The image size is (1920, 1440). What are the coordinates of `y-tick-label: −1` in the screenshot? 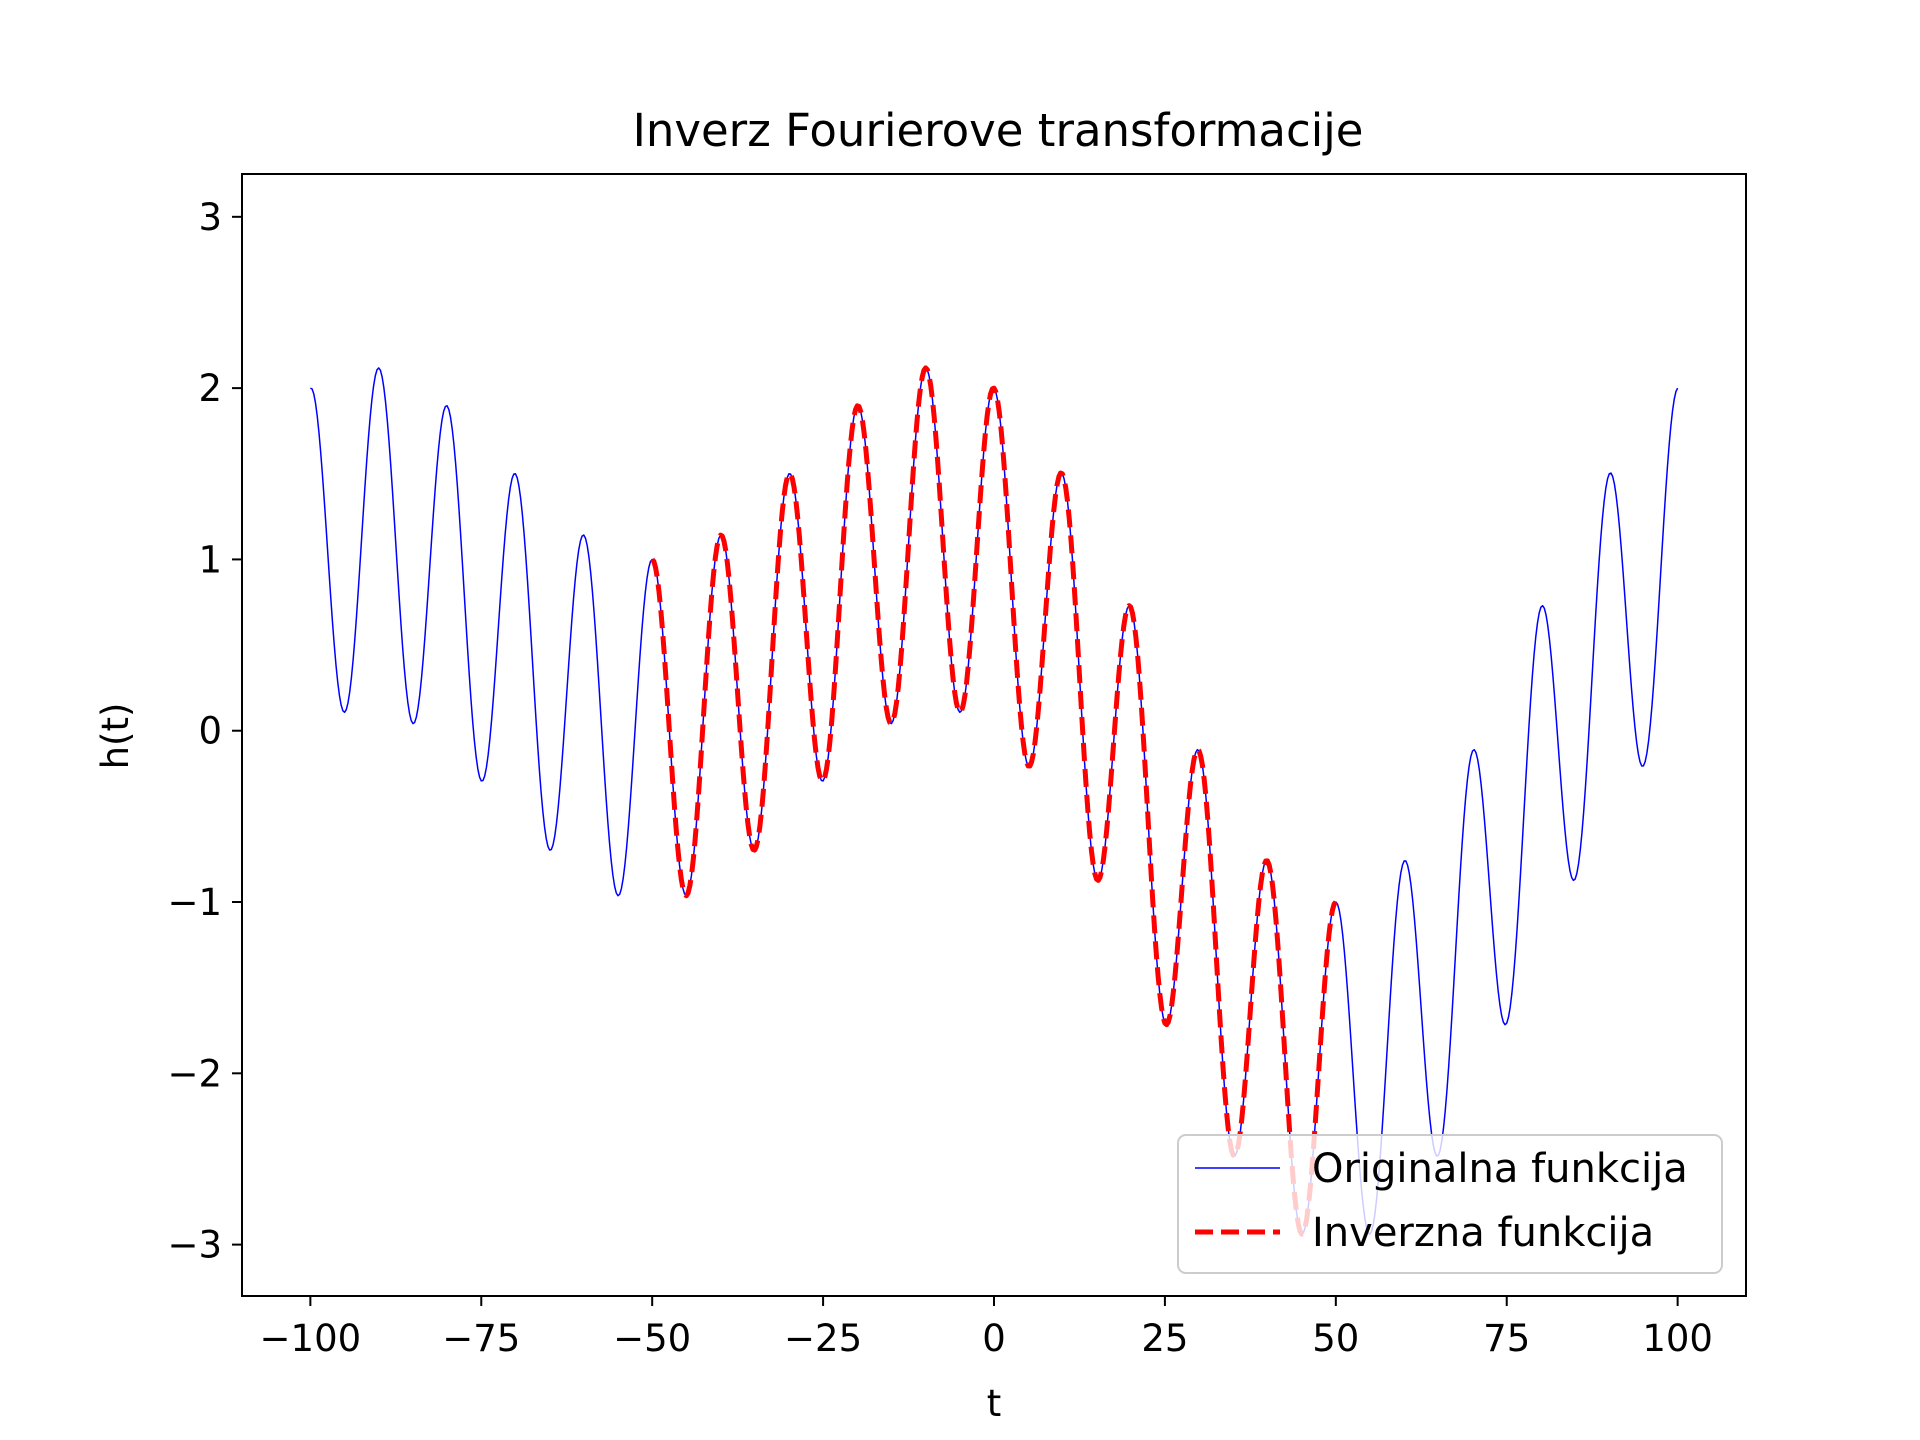 It's located at (194, 902).